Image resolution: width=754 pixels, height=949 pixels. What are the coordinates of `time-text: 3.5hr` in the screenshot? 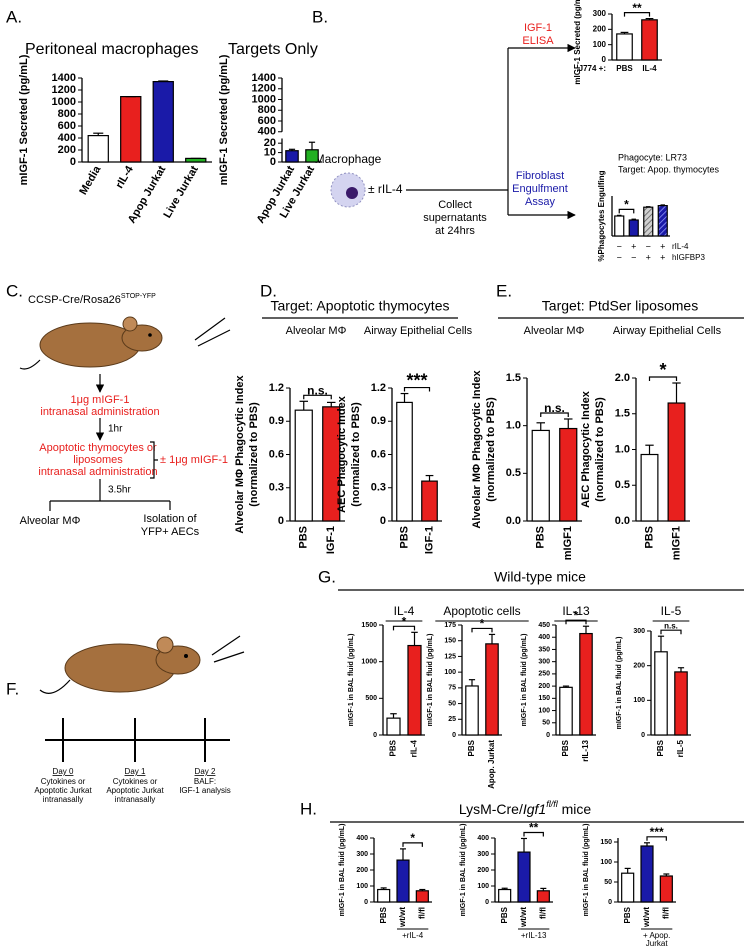 It's located at (119, 490).